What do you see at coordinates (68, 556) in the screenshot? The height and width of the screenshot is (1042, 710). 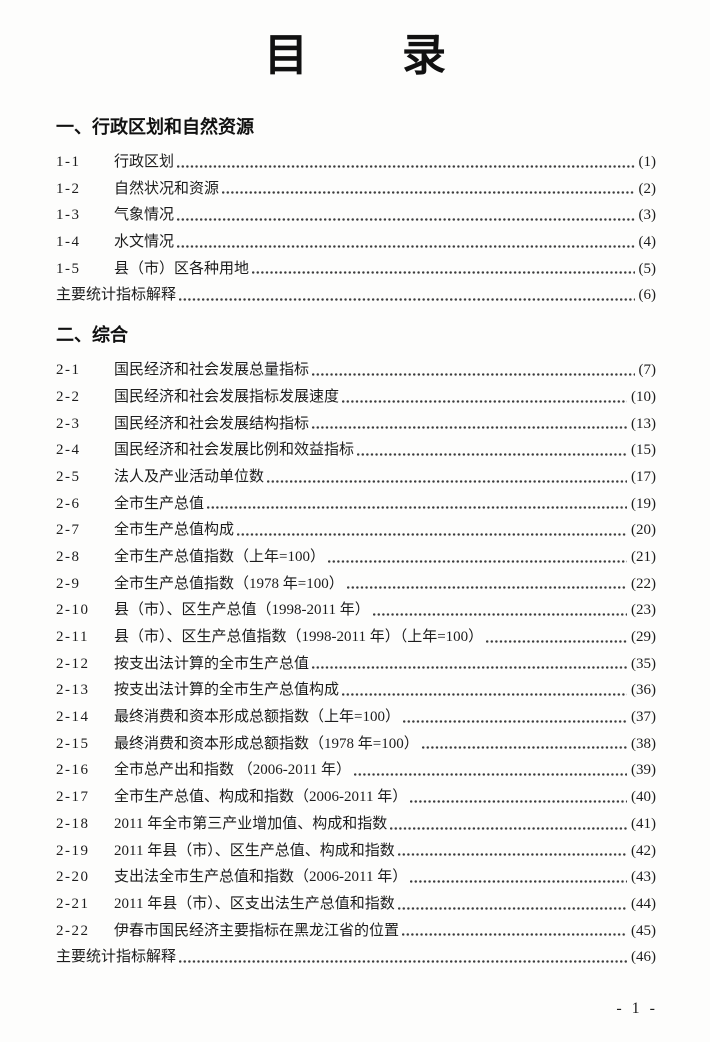 I see `entry-number: 2-8` at bounding box center [68, 556].